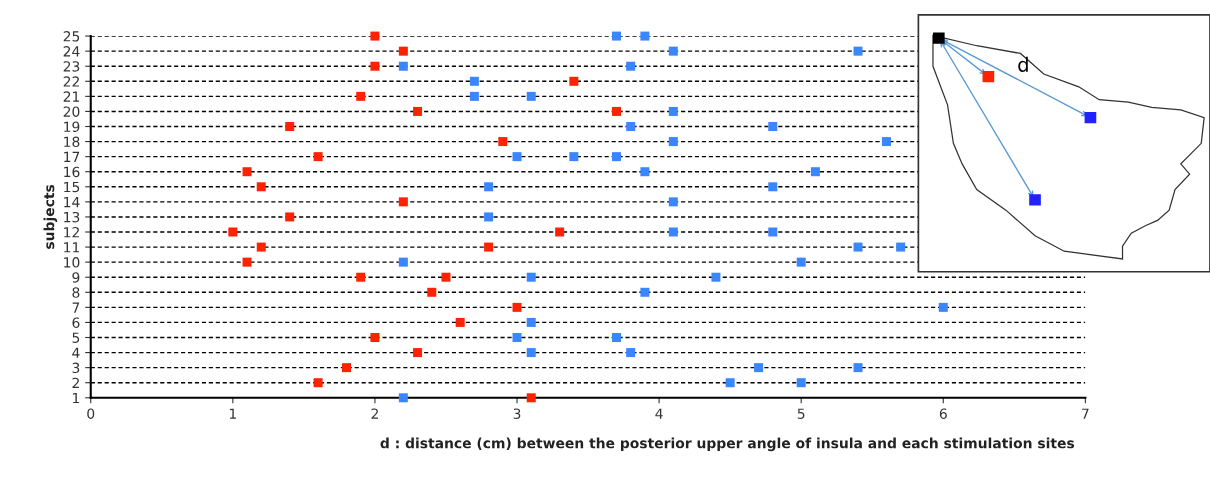 The height and width of the screenshot is (481, 1210). I want to click on x-tick-label: 0, so click(91, 413).